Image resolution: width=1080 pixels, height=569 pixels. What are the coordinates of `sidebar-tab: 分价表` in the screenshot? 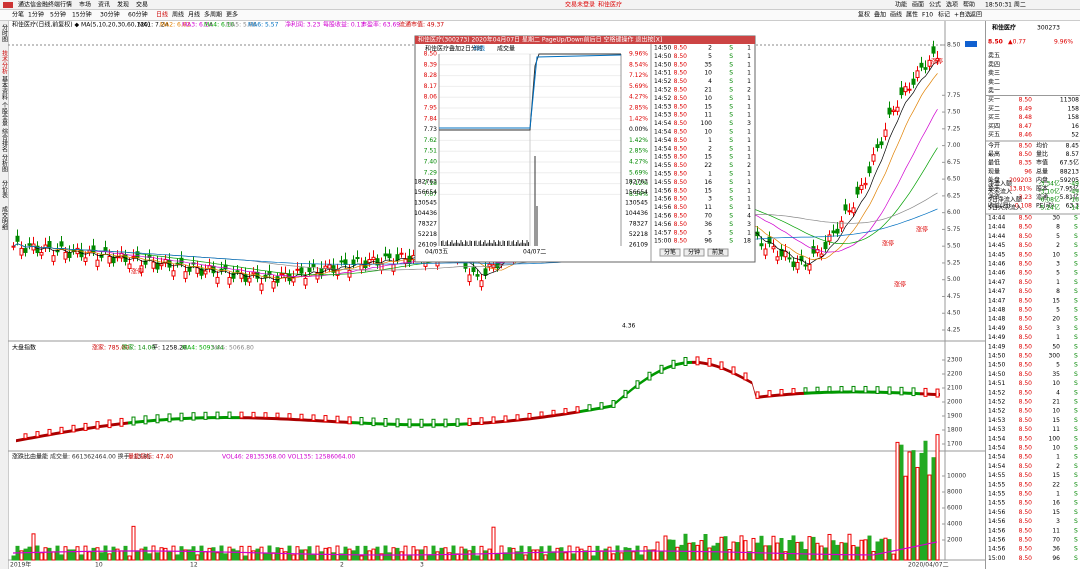 It's located at (4, 189).